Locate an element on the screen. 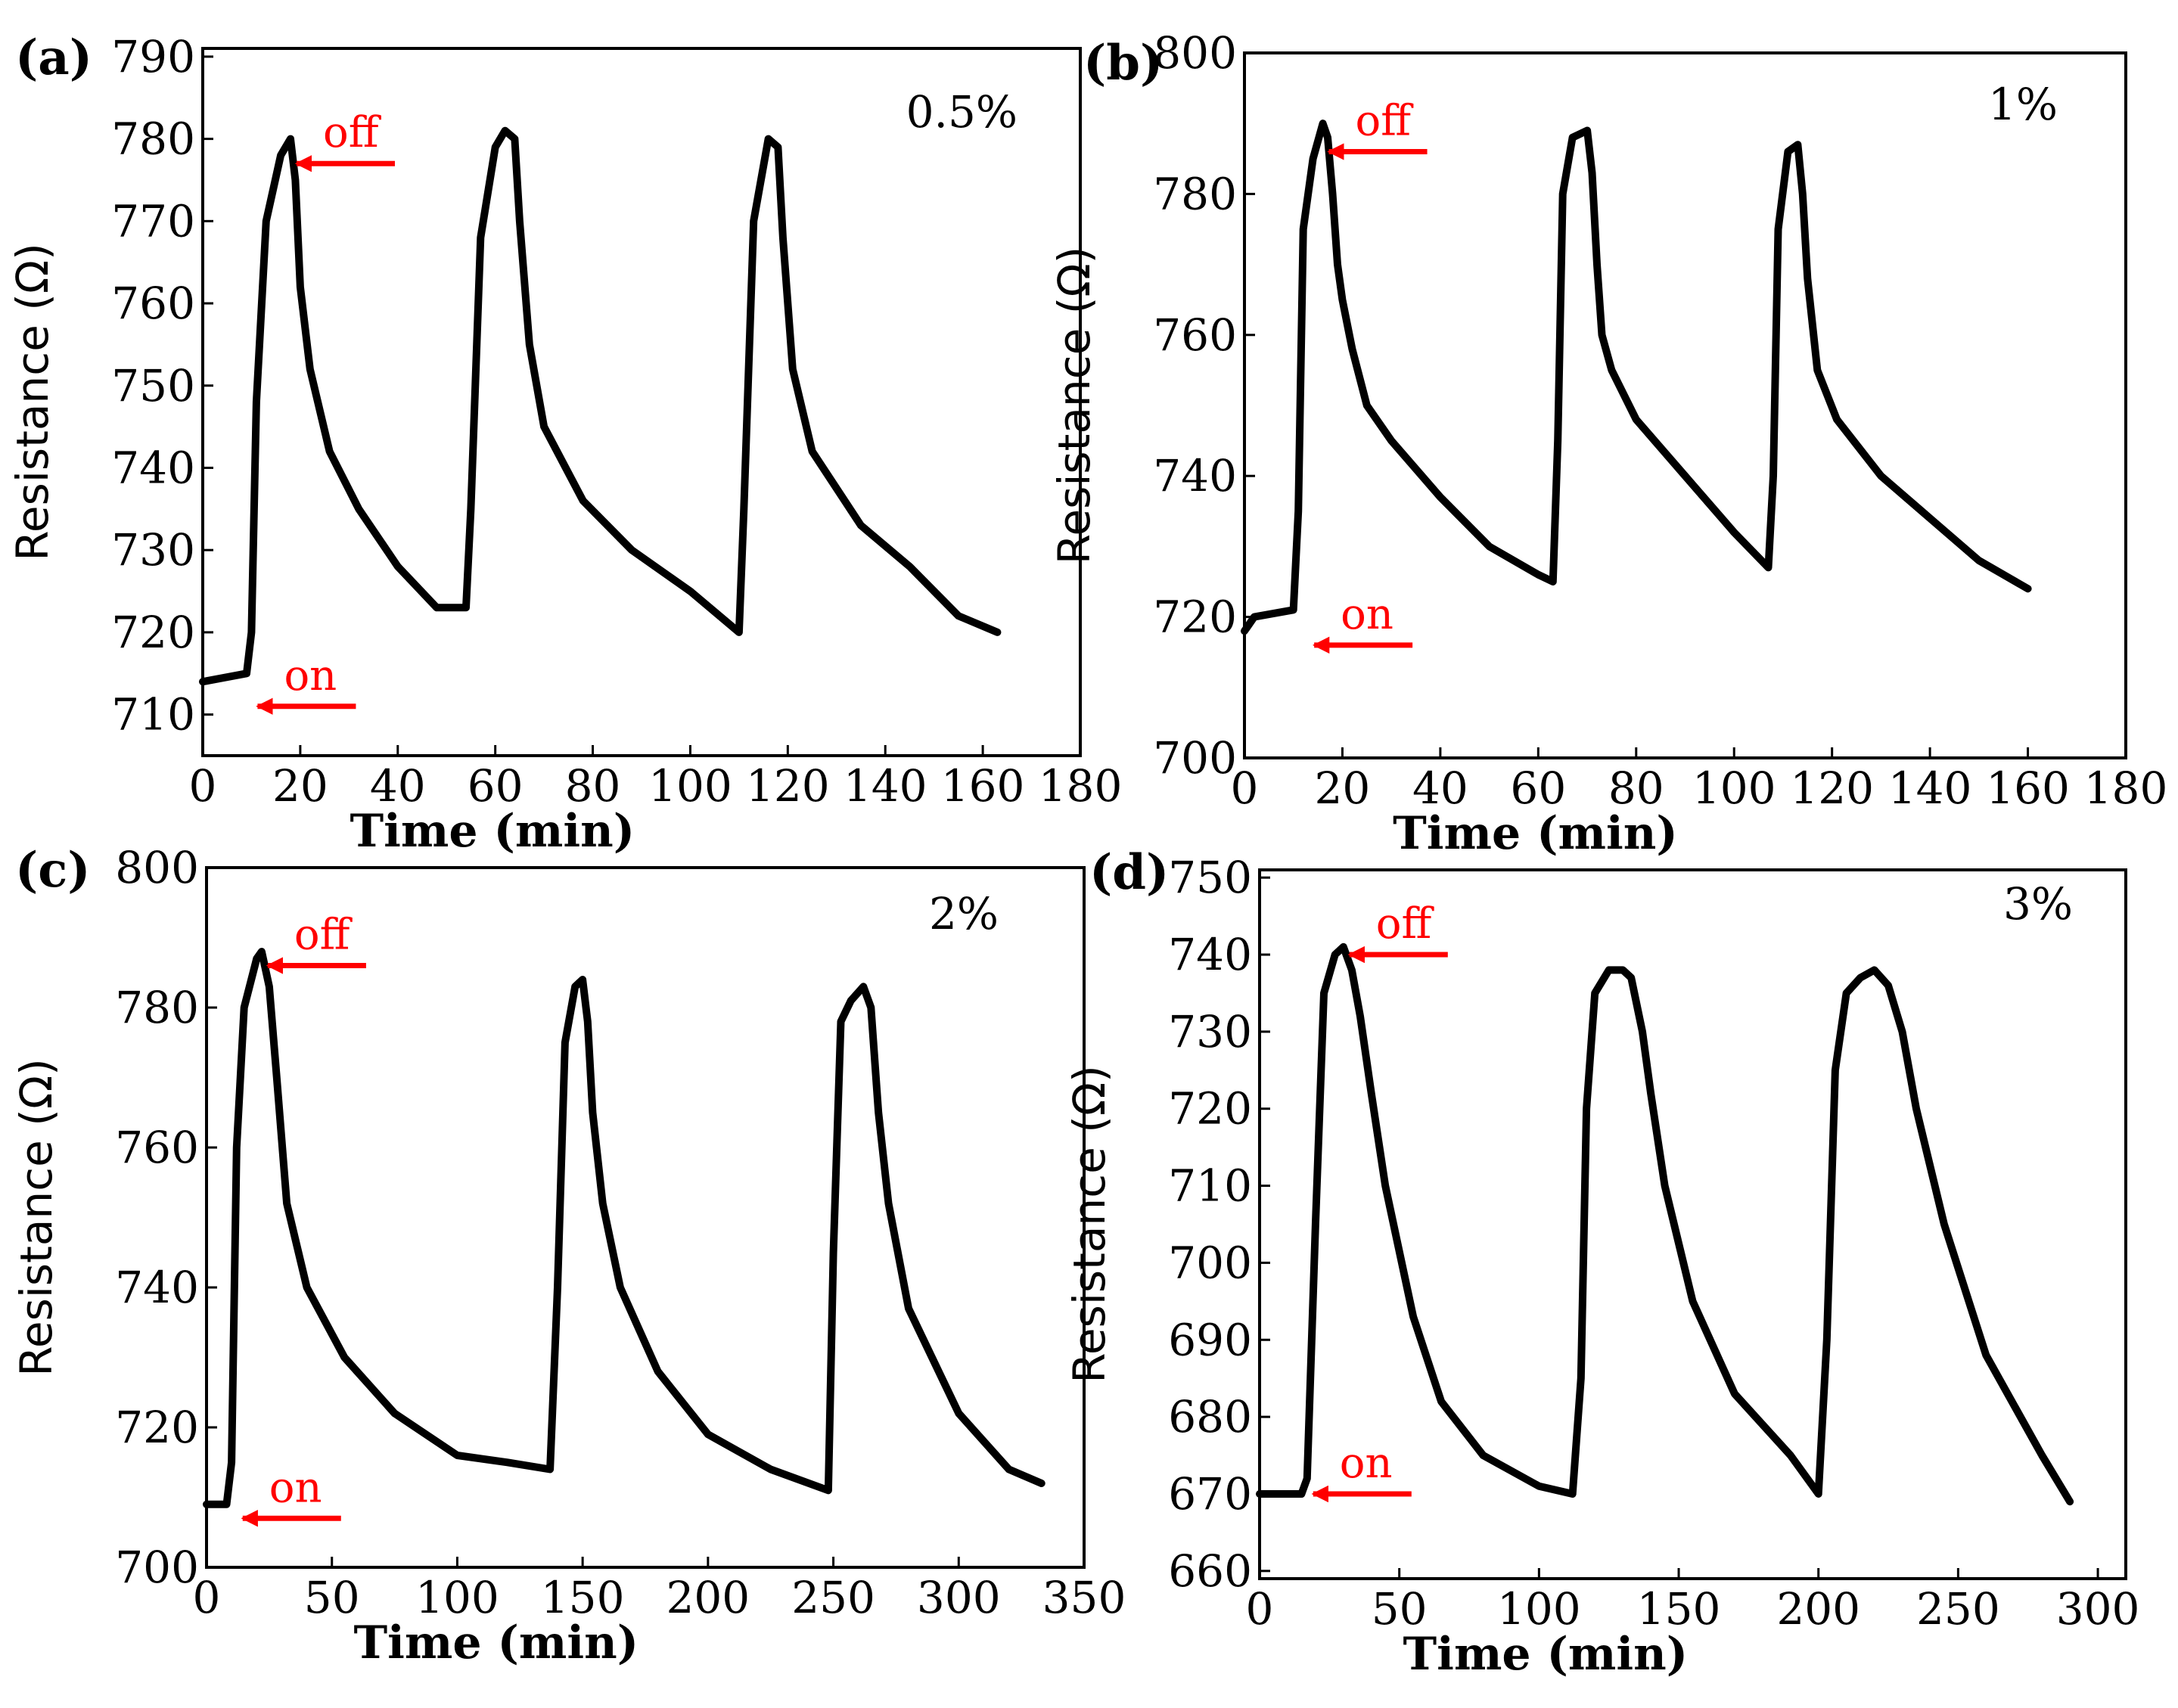 Image resolution: width=2178 pixels, height=1708 pixels. x-tick-label-a: 40 is located at coordinates (398, 786).